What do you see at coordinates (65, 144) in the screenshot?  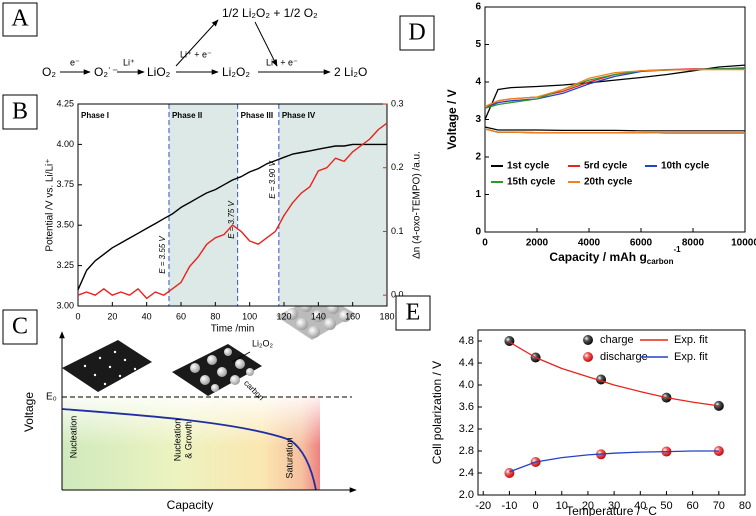 I see `y-tick-label: 4.00` at bounding box center [65, 144].